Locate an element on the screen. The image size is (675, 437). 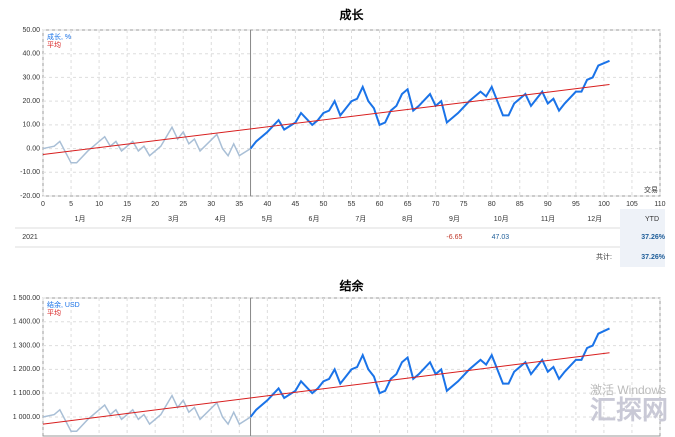
month-label: 9月 is located at coordinates (454, 219).